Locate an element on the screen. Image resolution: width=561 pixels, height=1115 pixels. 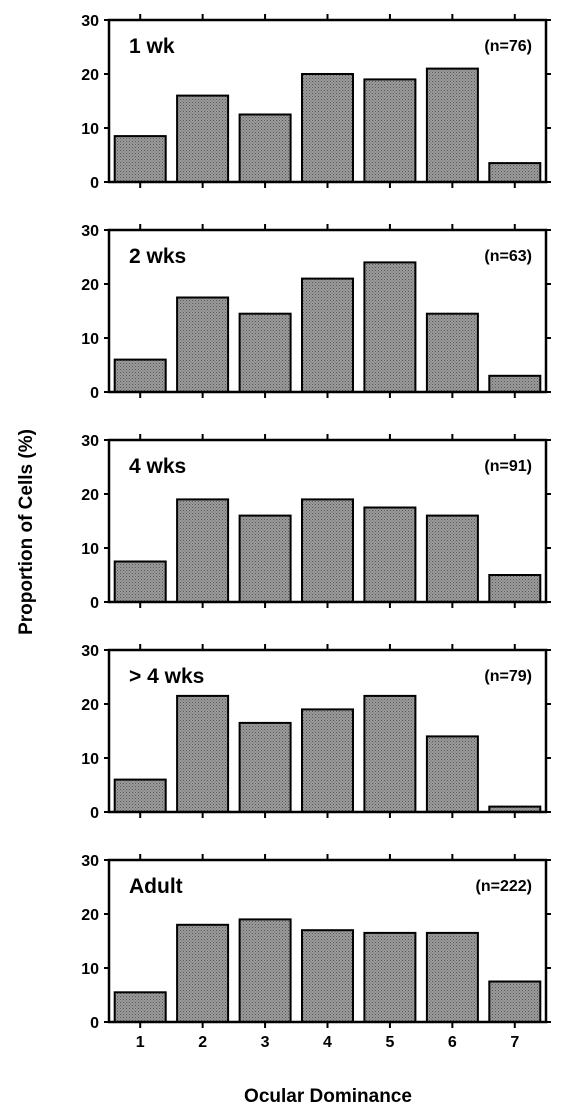
panel-2: 0 10 20 30 2 wks (n=63) is located at coordinates (316, 312).